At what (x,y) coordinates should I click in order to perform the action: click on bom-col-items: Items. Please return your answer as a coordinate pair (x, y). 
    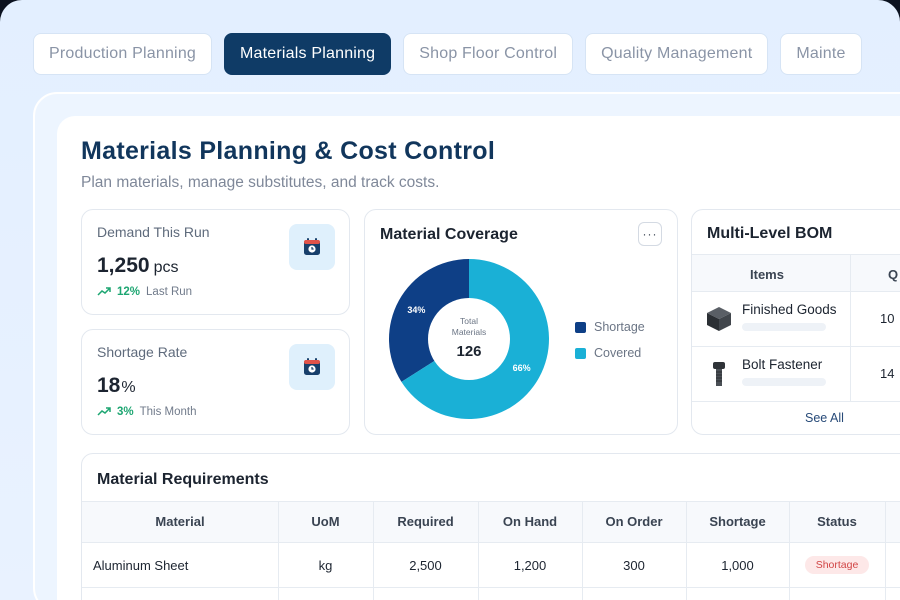
    Looking at the image, I should click on (767, 274).